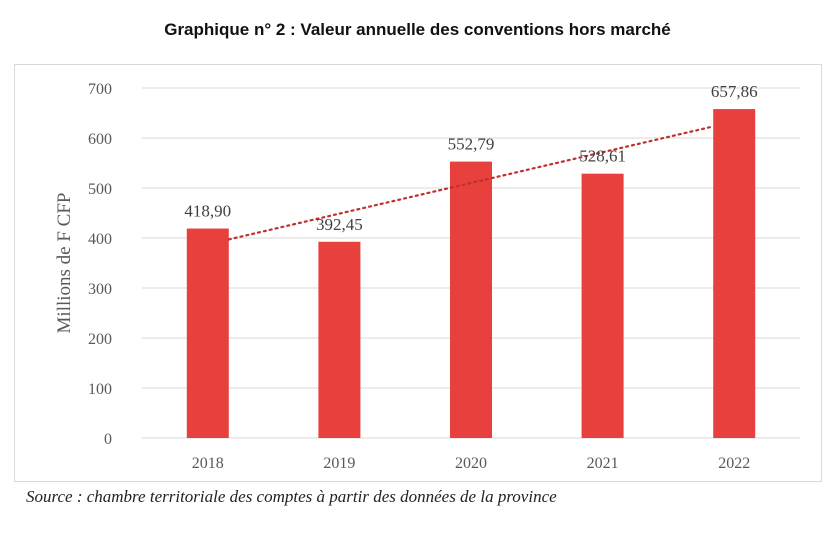 The width and height of the screenshot is (835, 557). Describe the element at coordinates (603, 463) in the screenshot. I see `x-tick-label: 2021` at that location.